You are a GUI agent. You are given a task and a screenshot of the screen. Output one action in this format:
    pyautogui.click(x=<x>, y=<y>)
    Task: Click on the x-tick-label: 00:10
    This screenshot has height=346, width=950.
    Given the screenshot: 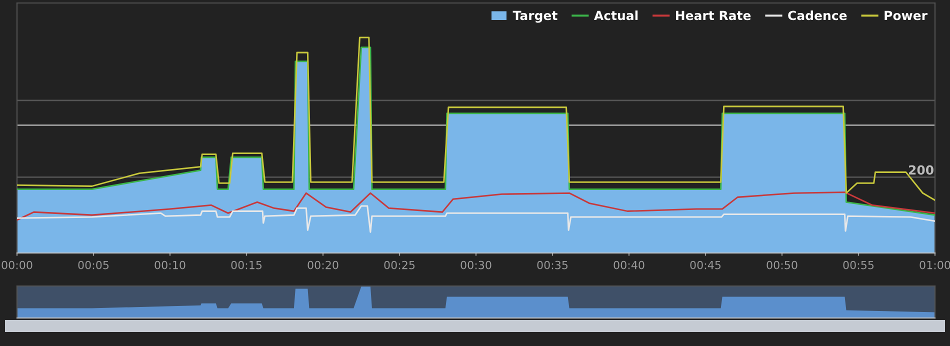 What is the action you would take?
    pyautogui.click(x=170, y=265)
    